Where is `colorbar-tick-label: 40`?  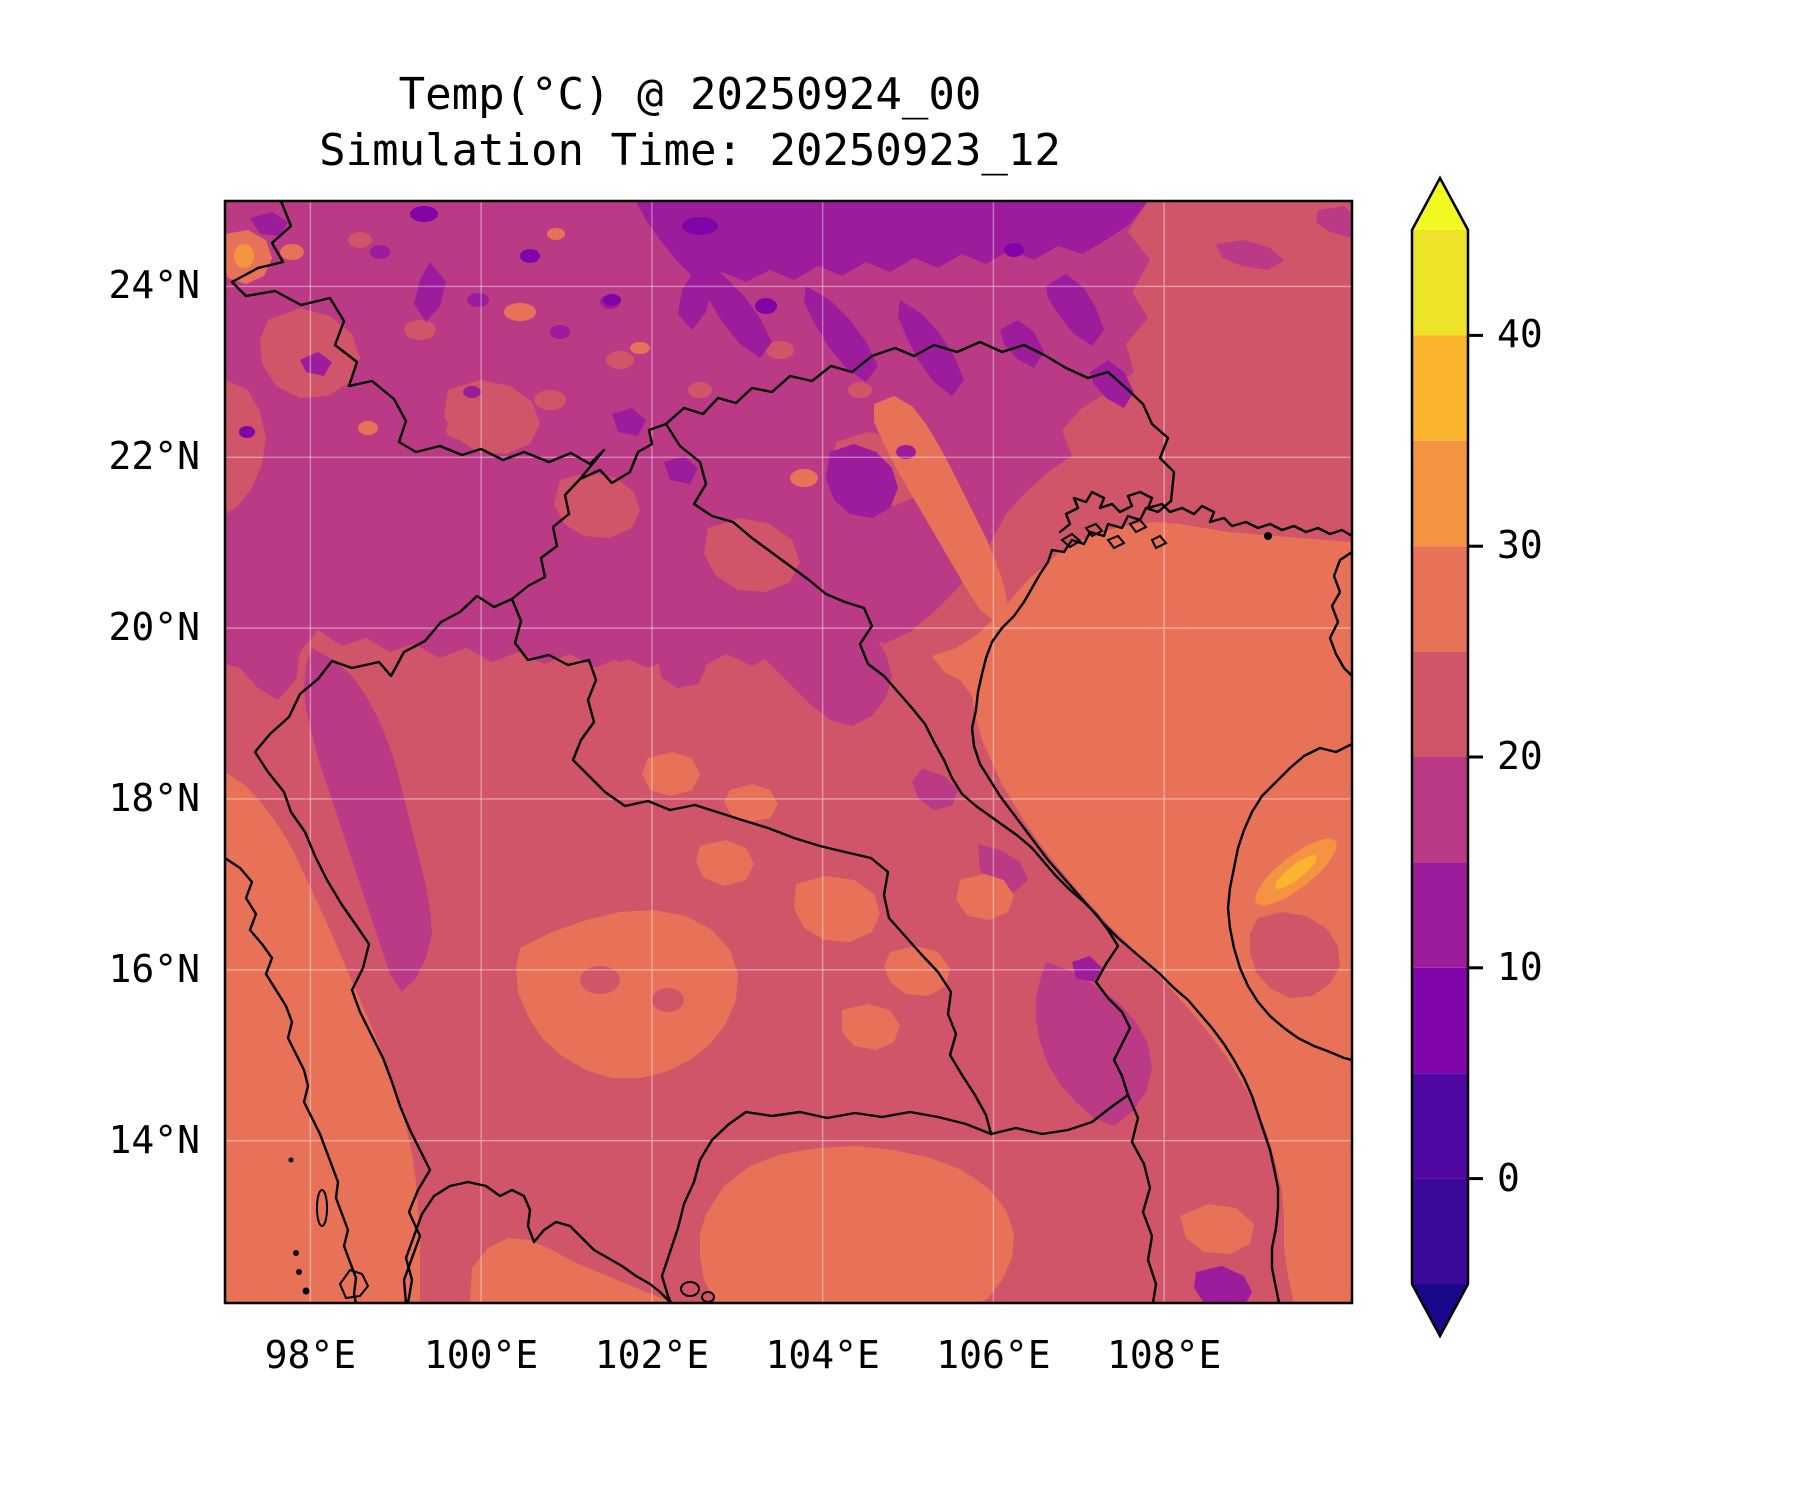 colorbar-tick-label: 40 is located at coordinates (1520, 334).